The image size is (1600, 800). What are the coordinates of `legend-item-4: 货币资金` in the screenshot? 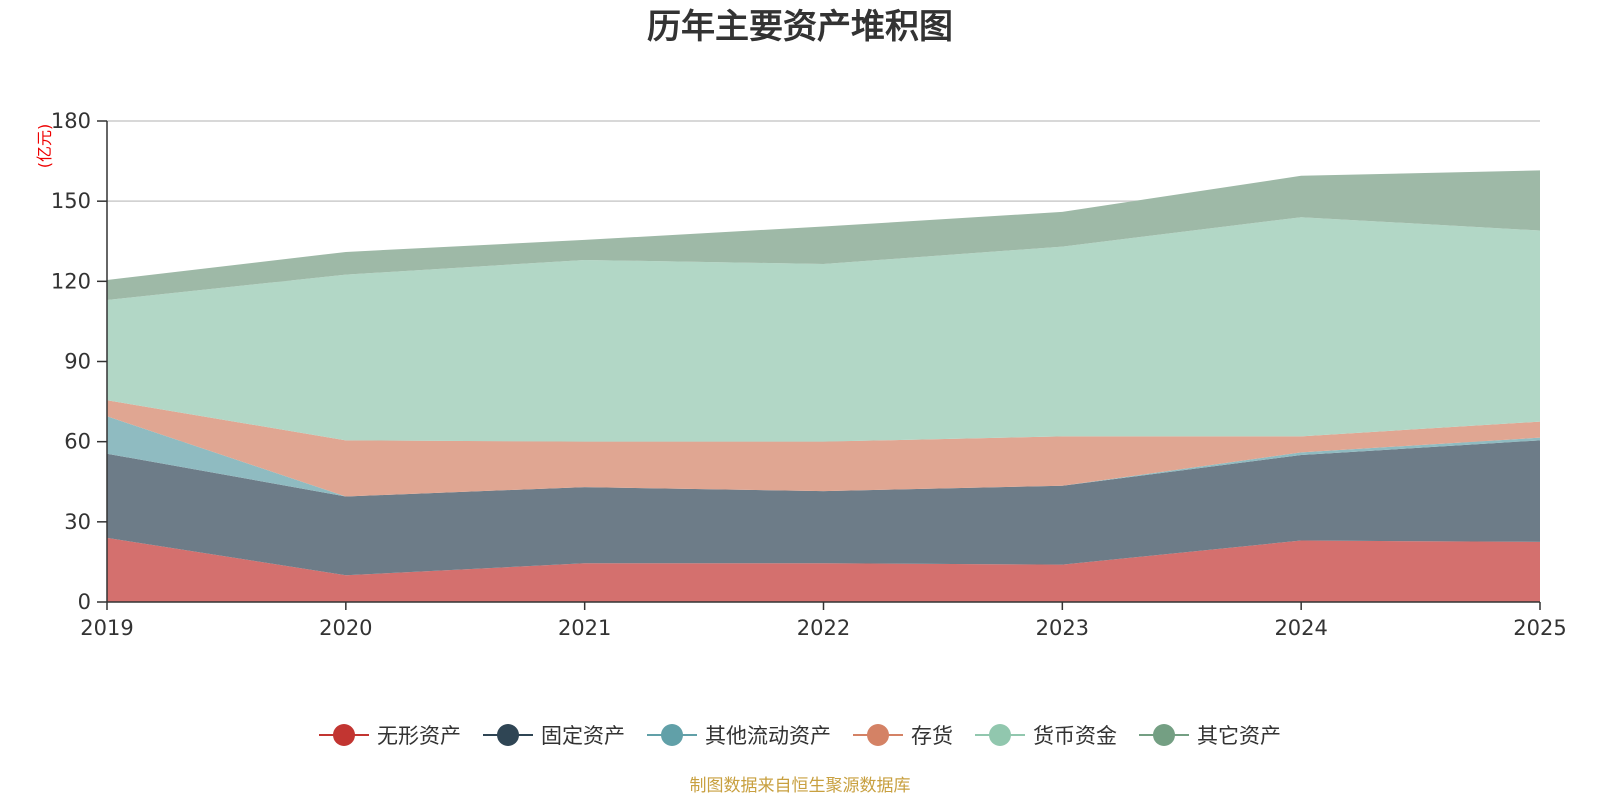 It's located at (1046, 736).